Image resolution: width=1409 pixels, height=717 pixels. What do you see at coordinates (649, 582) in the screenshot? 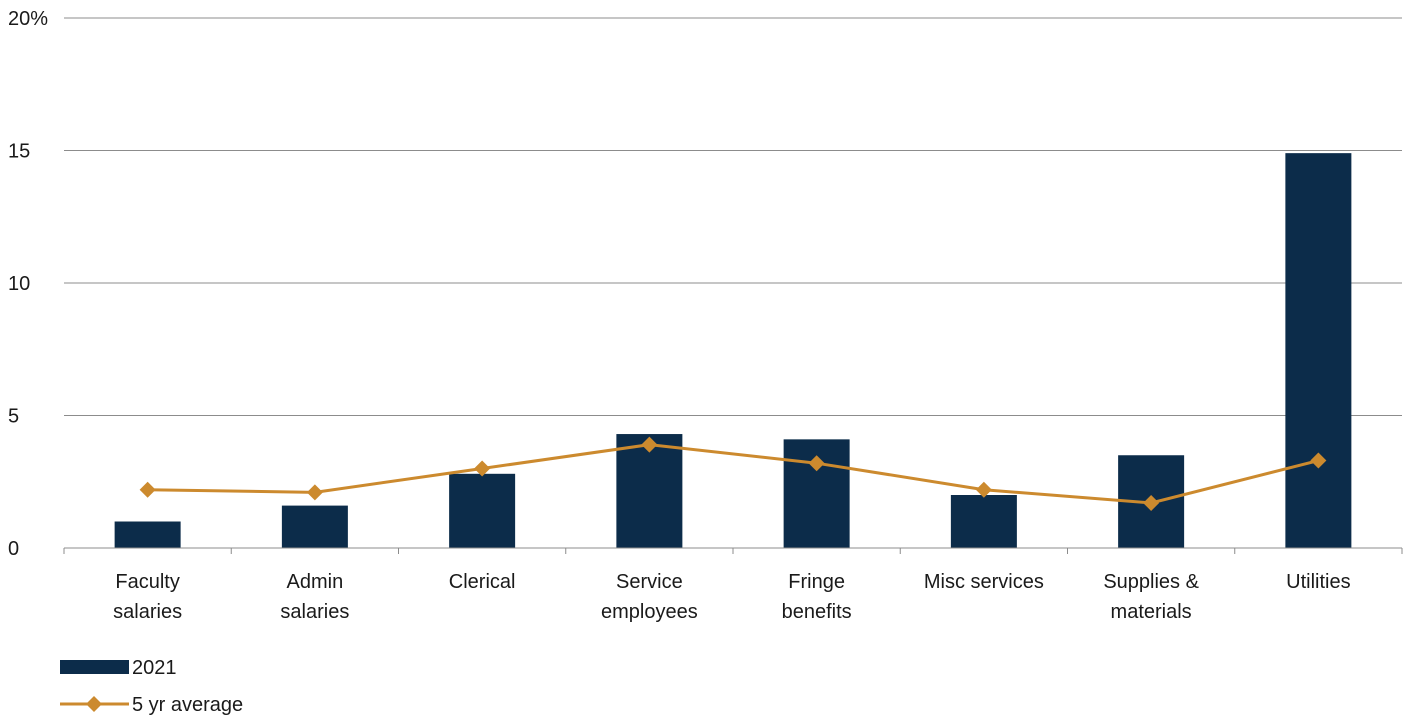
I see `x-category-label: Service` at bounding box center [649, 582].